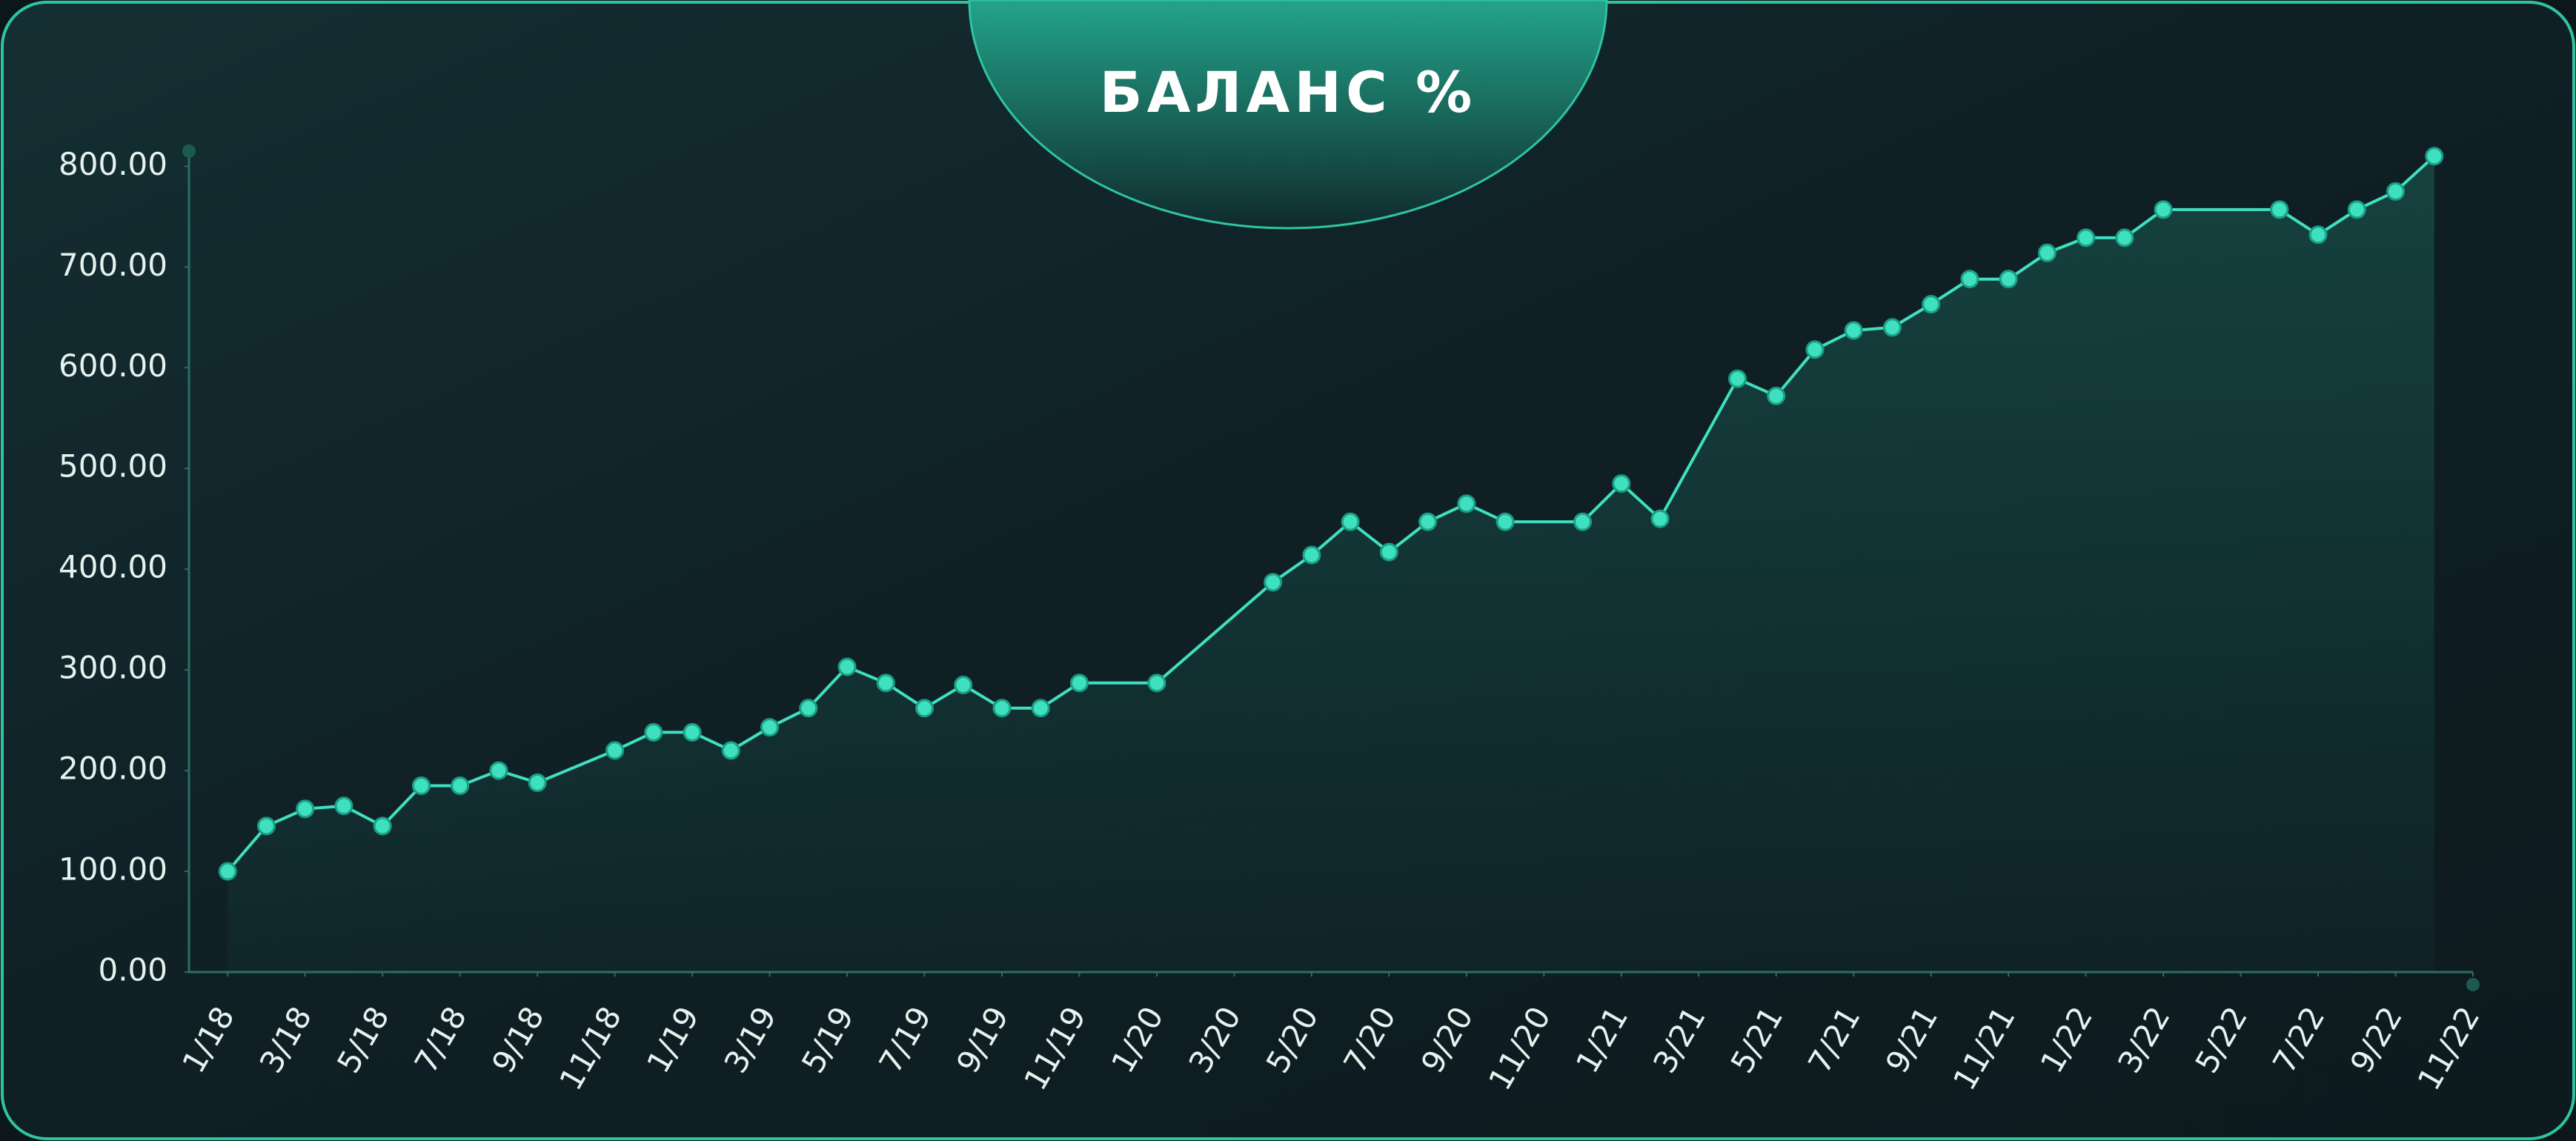 The image size is (2576, 1141). I want to click on title-banner, so click(1288, 115).